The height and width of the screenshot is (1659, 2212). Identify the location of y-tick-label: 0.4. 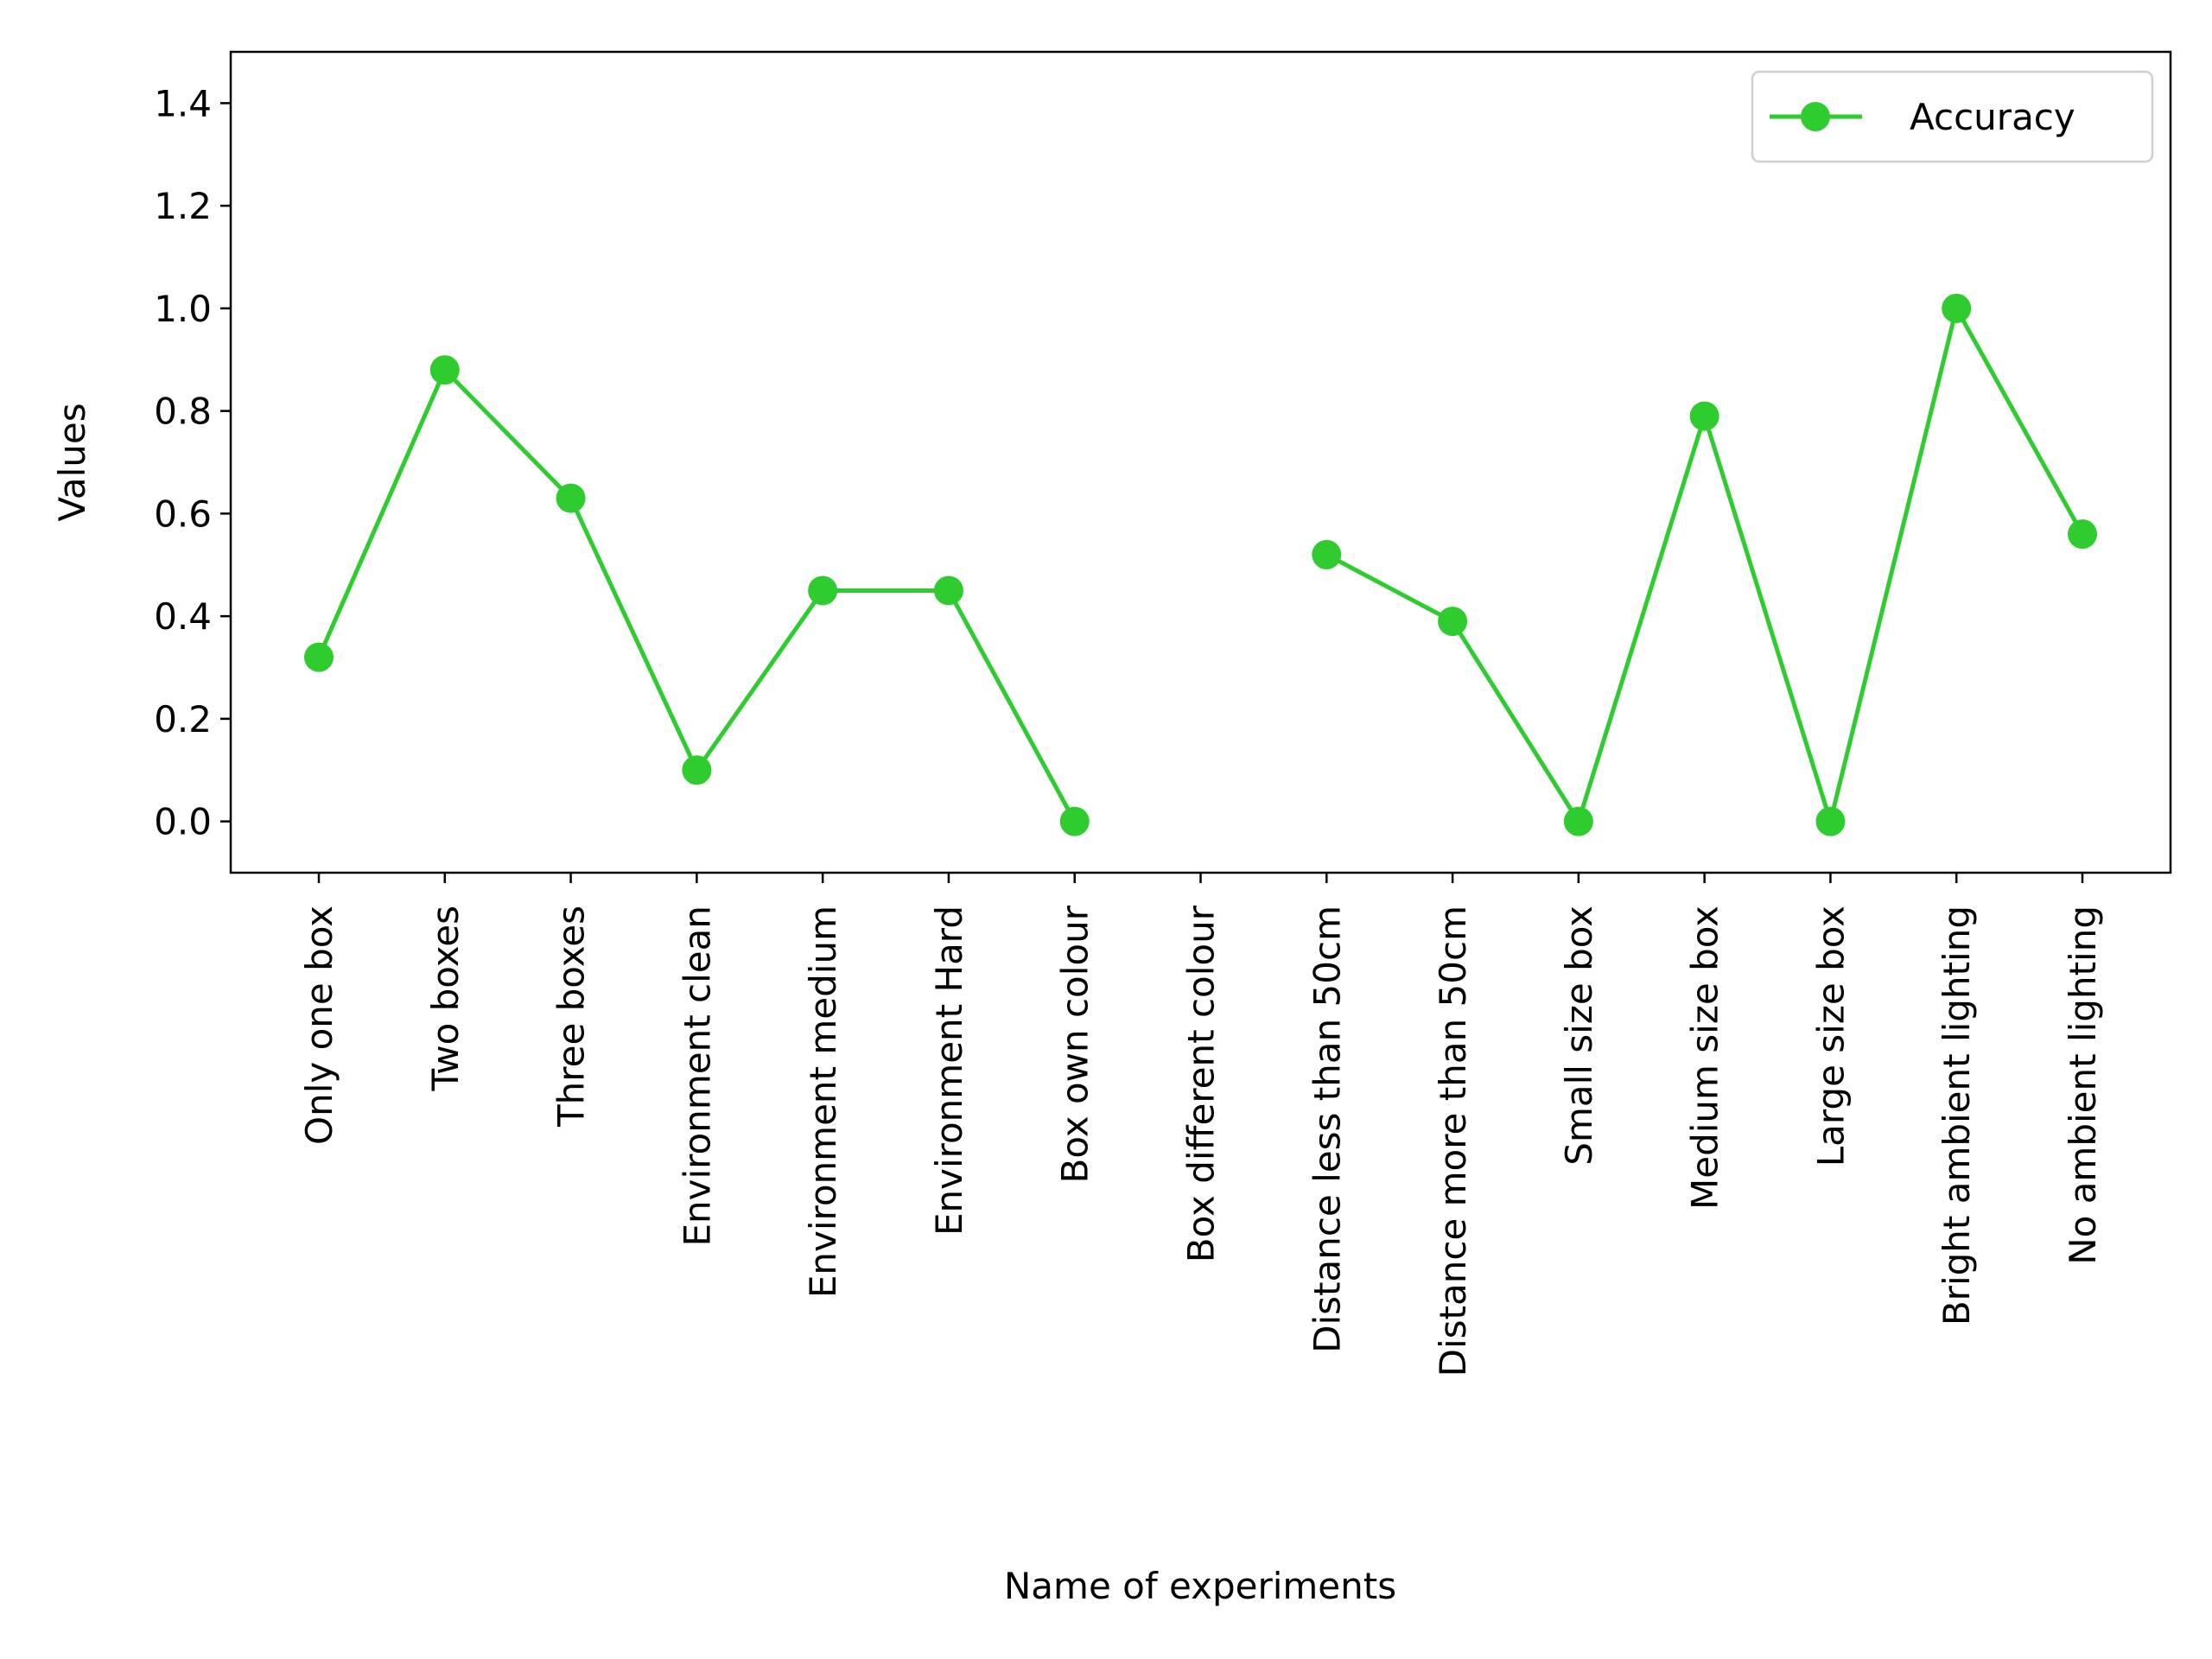
(183, 616).